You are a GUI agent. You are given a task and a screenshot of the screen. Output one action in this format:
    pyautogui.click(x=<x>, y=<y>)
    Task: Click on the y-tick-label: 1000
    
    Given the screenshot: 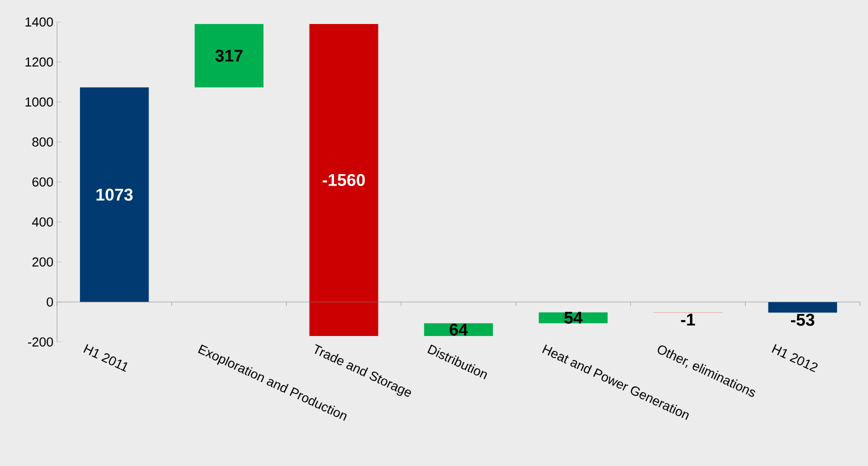 What is the action you would take?
    pyautogui.click(x=39, y=102)
    